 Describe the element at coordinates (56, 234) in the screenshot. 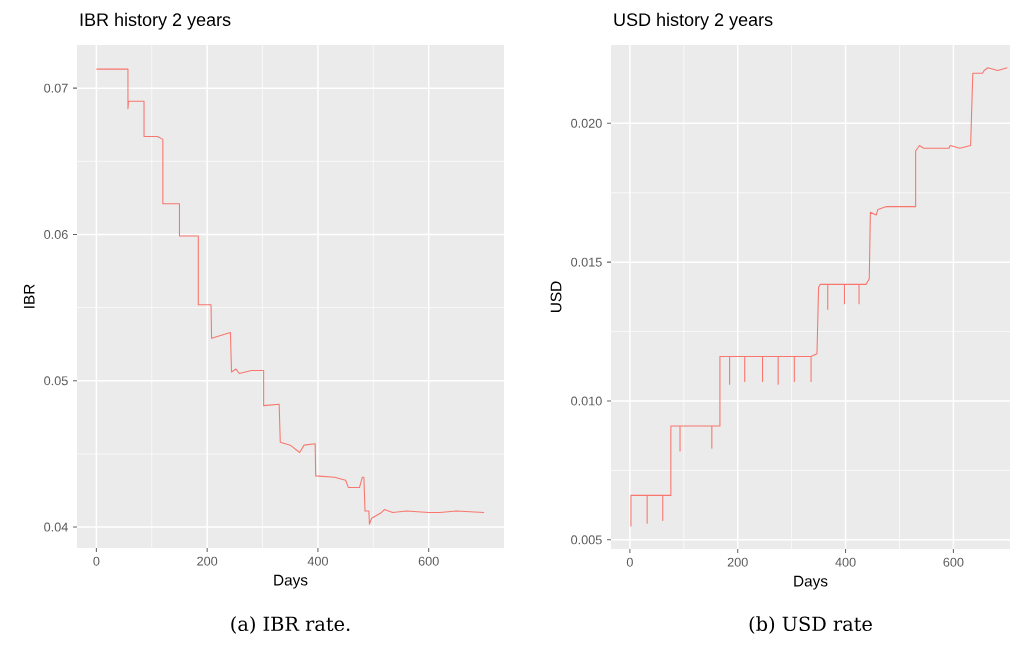

I see `y-tick-label: 0.06` at that location.